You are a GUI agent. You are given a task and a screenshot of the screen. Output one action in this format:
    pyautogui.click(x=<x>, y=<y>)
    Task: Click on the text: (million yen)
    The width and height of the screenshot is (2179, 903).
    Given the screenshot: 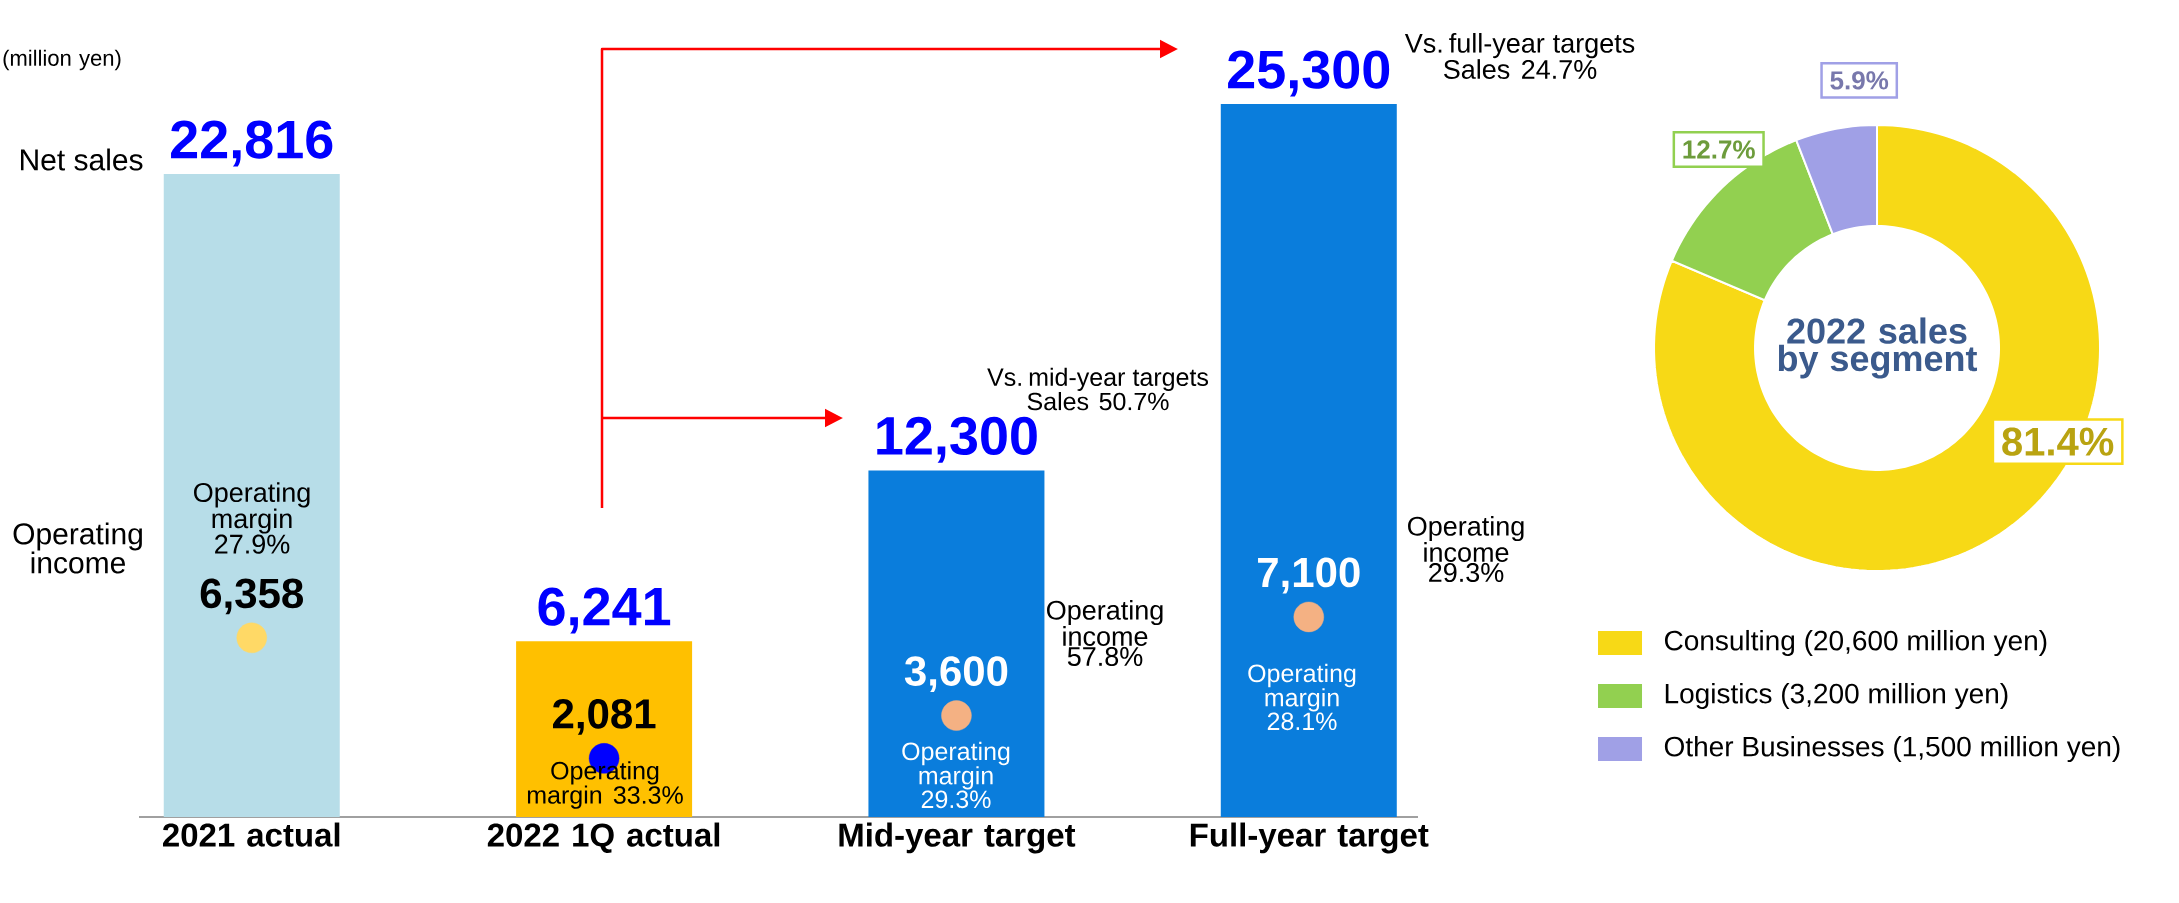 What is the action you would take?
    pyautogui.click(x=62, y=60)
    